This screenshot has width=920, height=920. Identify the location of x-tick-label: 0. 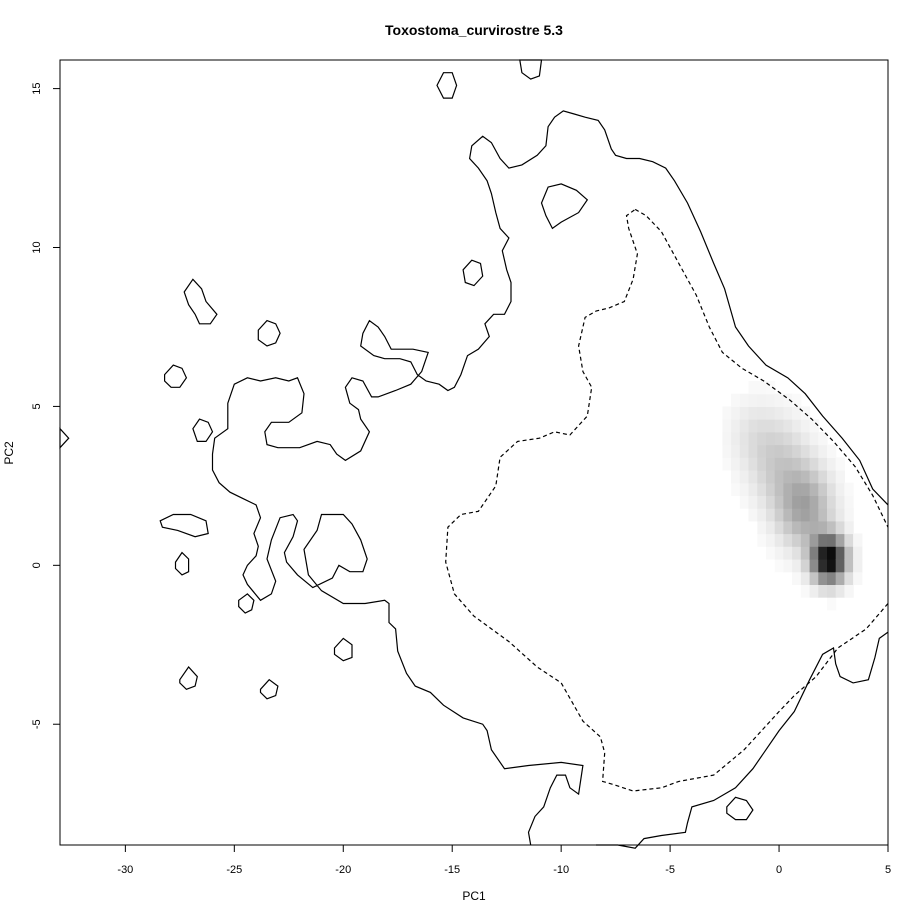
(779, 870).